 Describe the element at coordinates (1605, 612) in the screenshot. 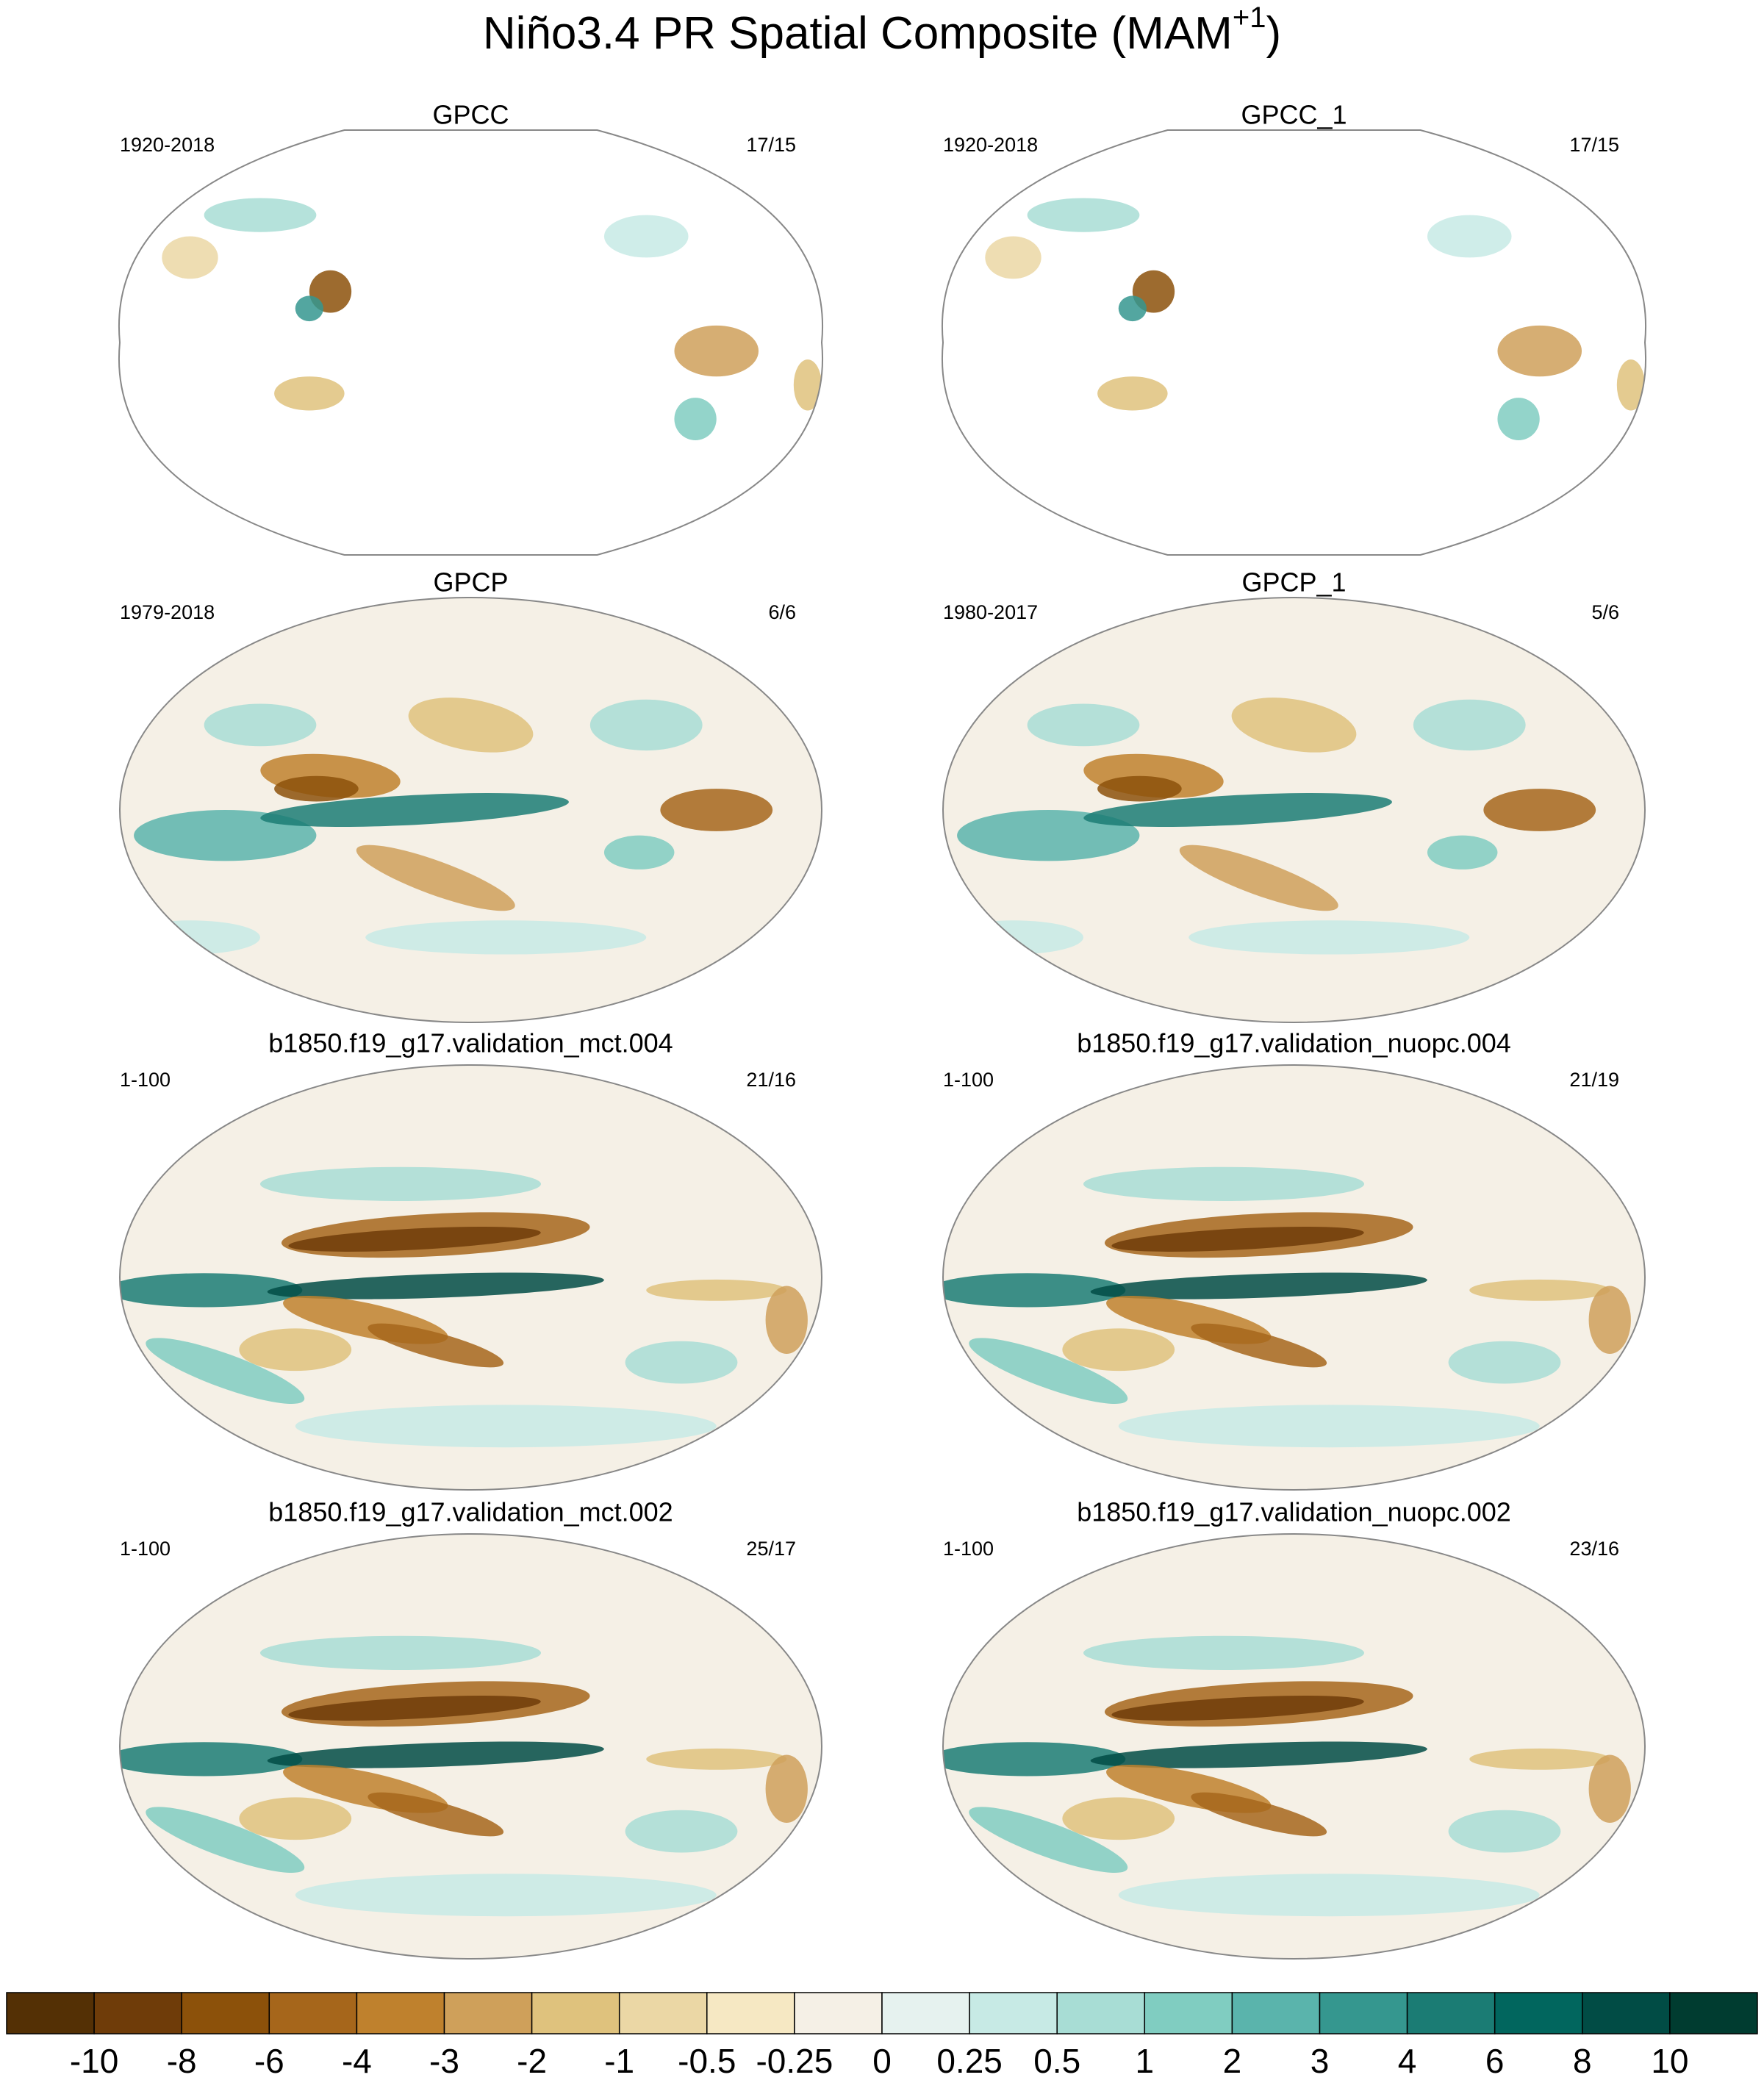

I see `count-label: 5/6` at that location.